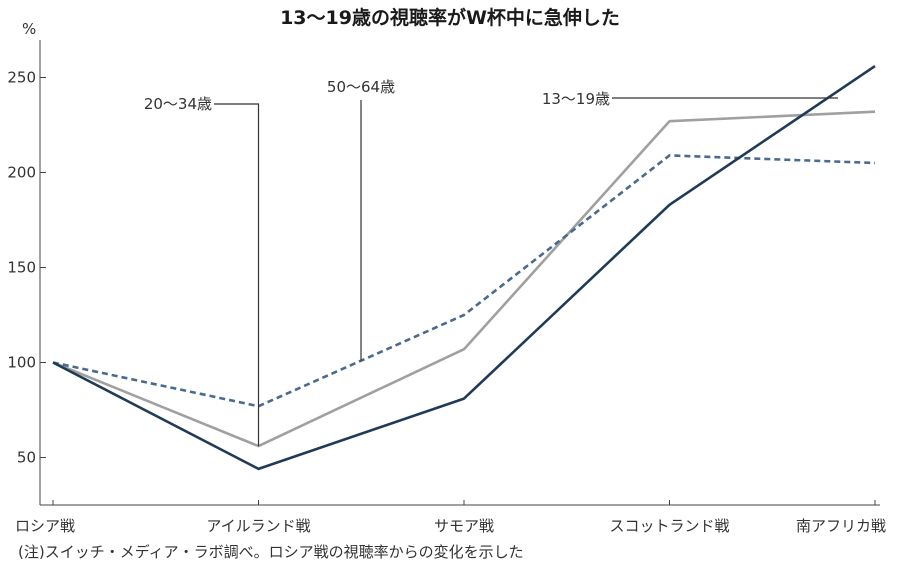 This screenshot has width=900, height=576. I want to click on chart-title: 13〜19歳の視聴率がW杯中に急伸した, so click(450, 17).